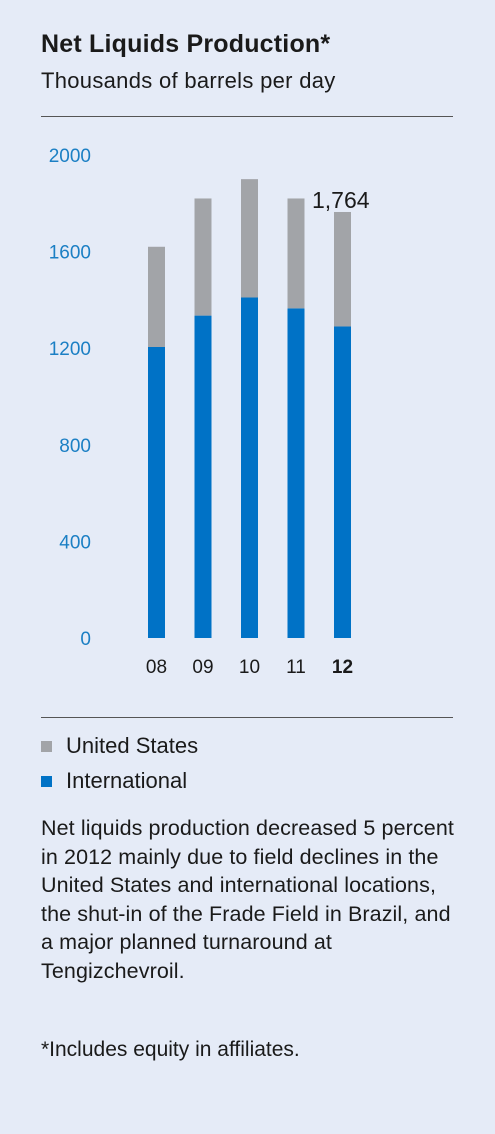 The width and height of the screenshot is (495, 1134). What do you see at coordinates (46, 781) in the screenshot?
I see `legend-swatch-international` at bounding box center [46, 781].